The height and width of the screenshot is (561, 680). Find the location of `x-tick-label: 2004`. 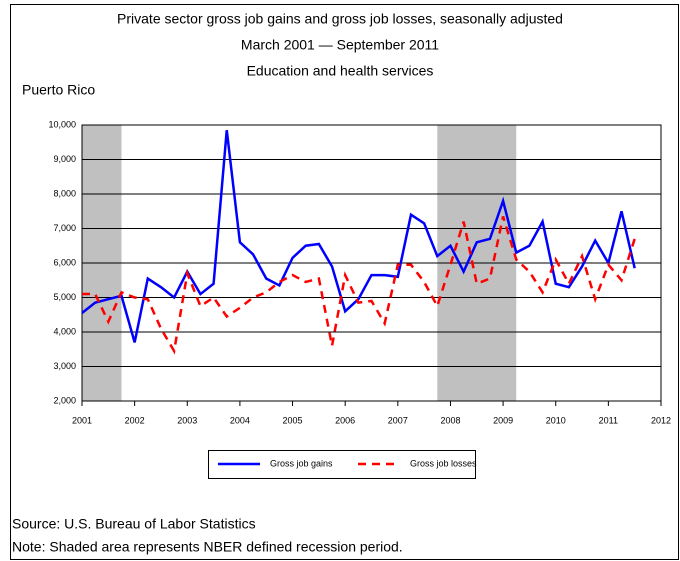

x-tick-label: 2004 is located at coordinates (240, 420).